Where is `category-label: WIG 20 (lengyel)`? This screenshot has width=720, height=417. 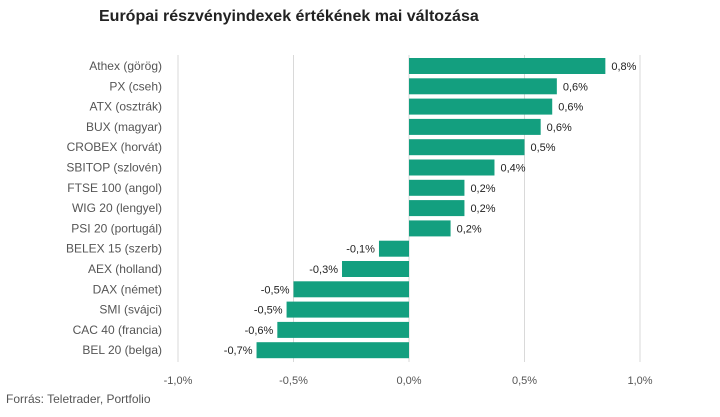 category-label: WIG 20 (lengyel) is located at coordinates (117, 208).